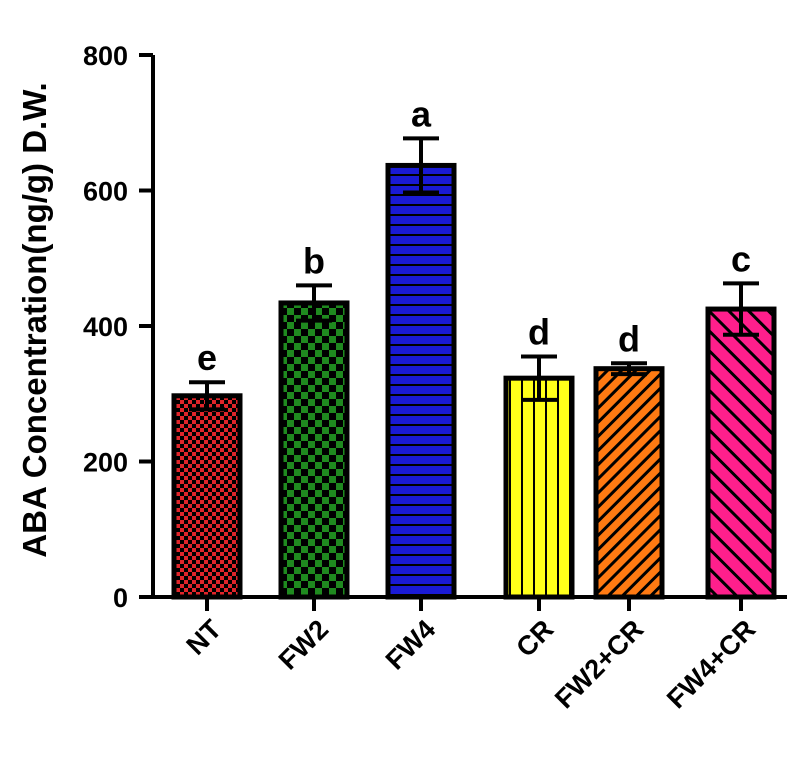 The height and width of the screenshot is (770, 800). What do you see at coordinates (741, 258) in the screenshot?
I see `significance-label: c` at bounding box center [741, 258].